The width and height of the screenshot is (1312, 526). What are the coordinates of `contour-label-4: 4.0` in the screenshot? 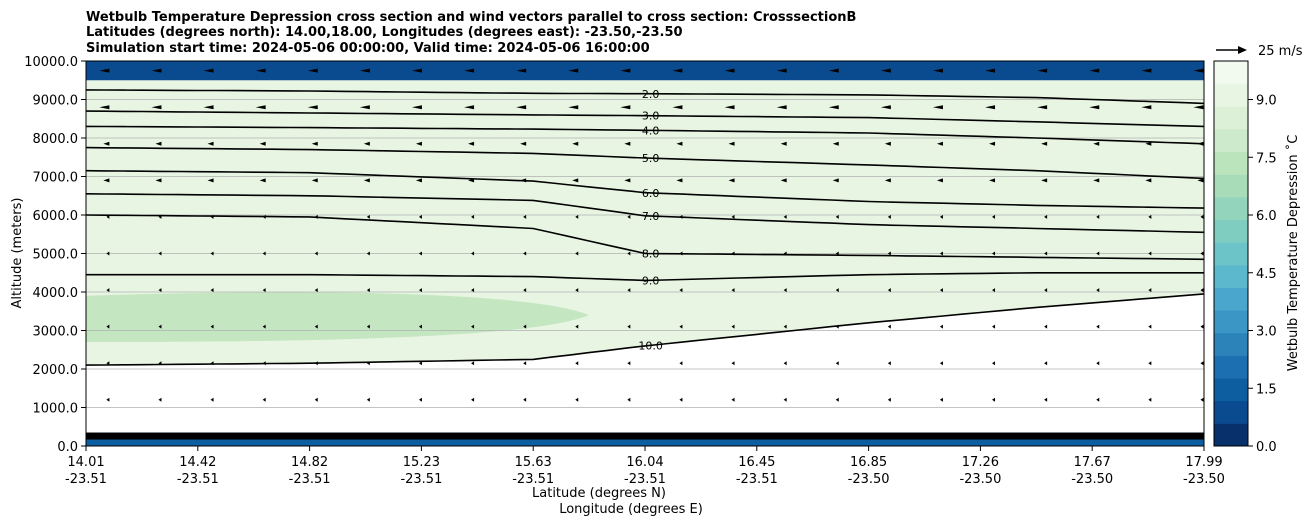 It's located at (651, 130).